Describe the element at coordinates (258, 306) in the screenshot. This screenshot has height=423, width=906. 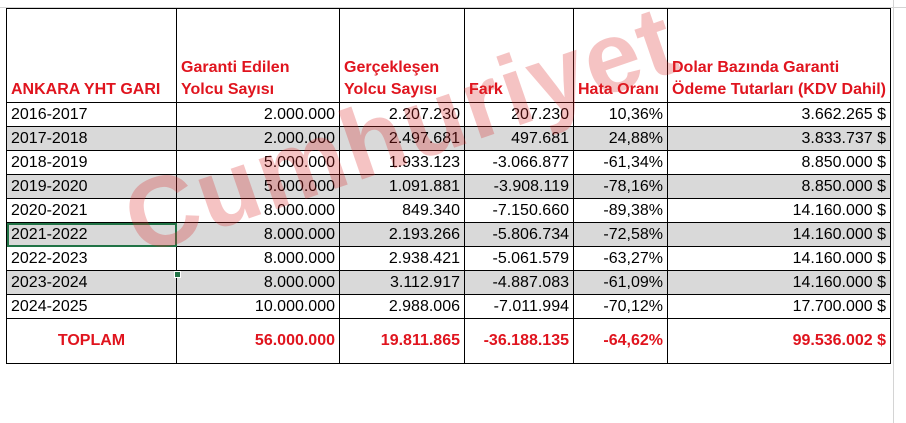
I see `cell-guaranteed: 10.000.000` at that location.